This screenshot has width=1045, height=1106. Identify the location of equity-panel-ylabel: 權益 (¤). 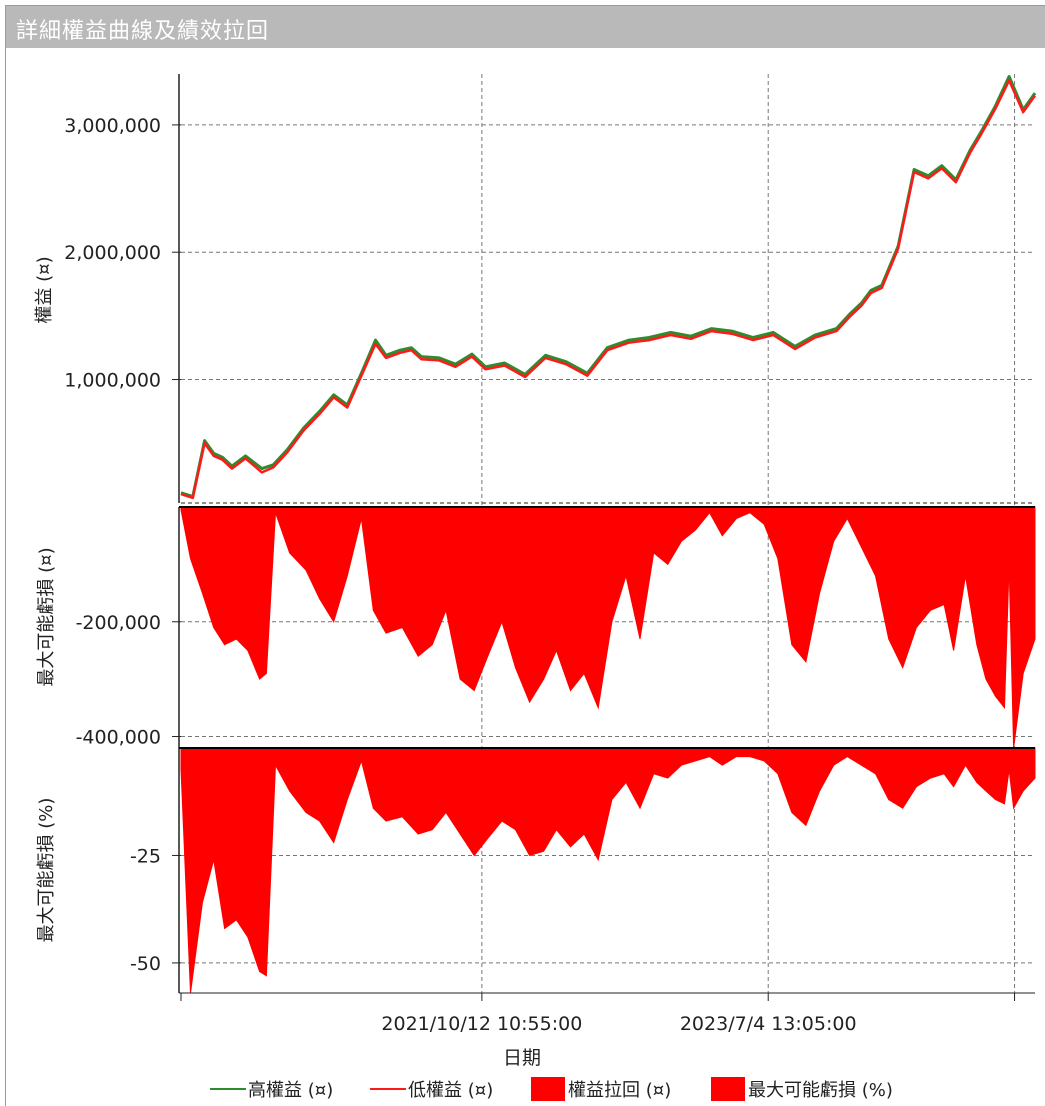
(44, 289).